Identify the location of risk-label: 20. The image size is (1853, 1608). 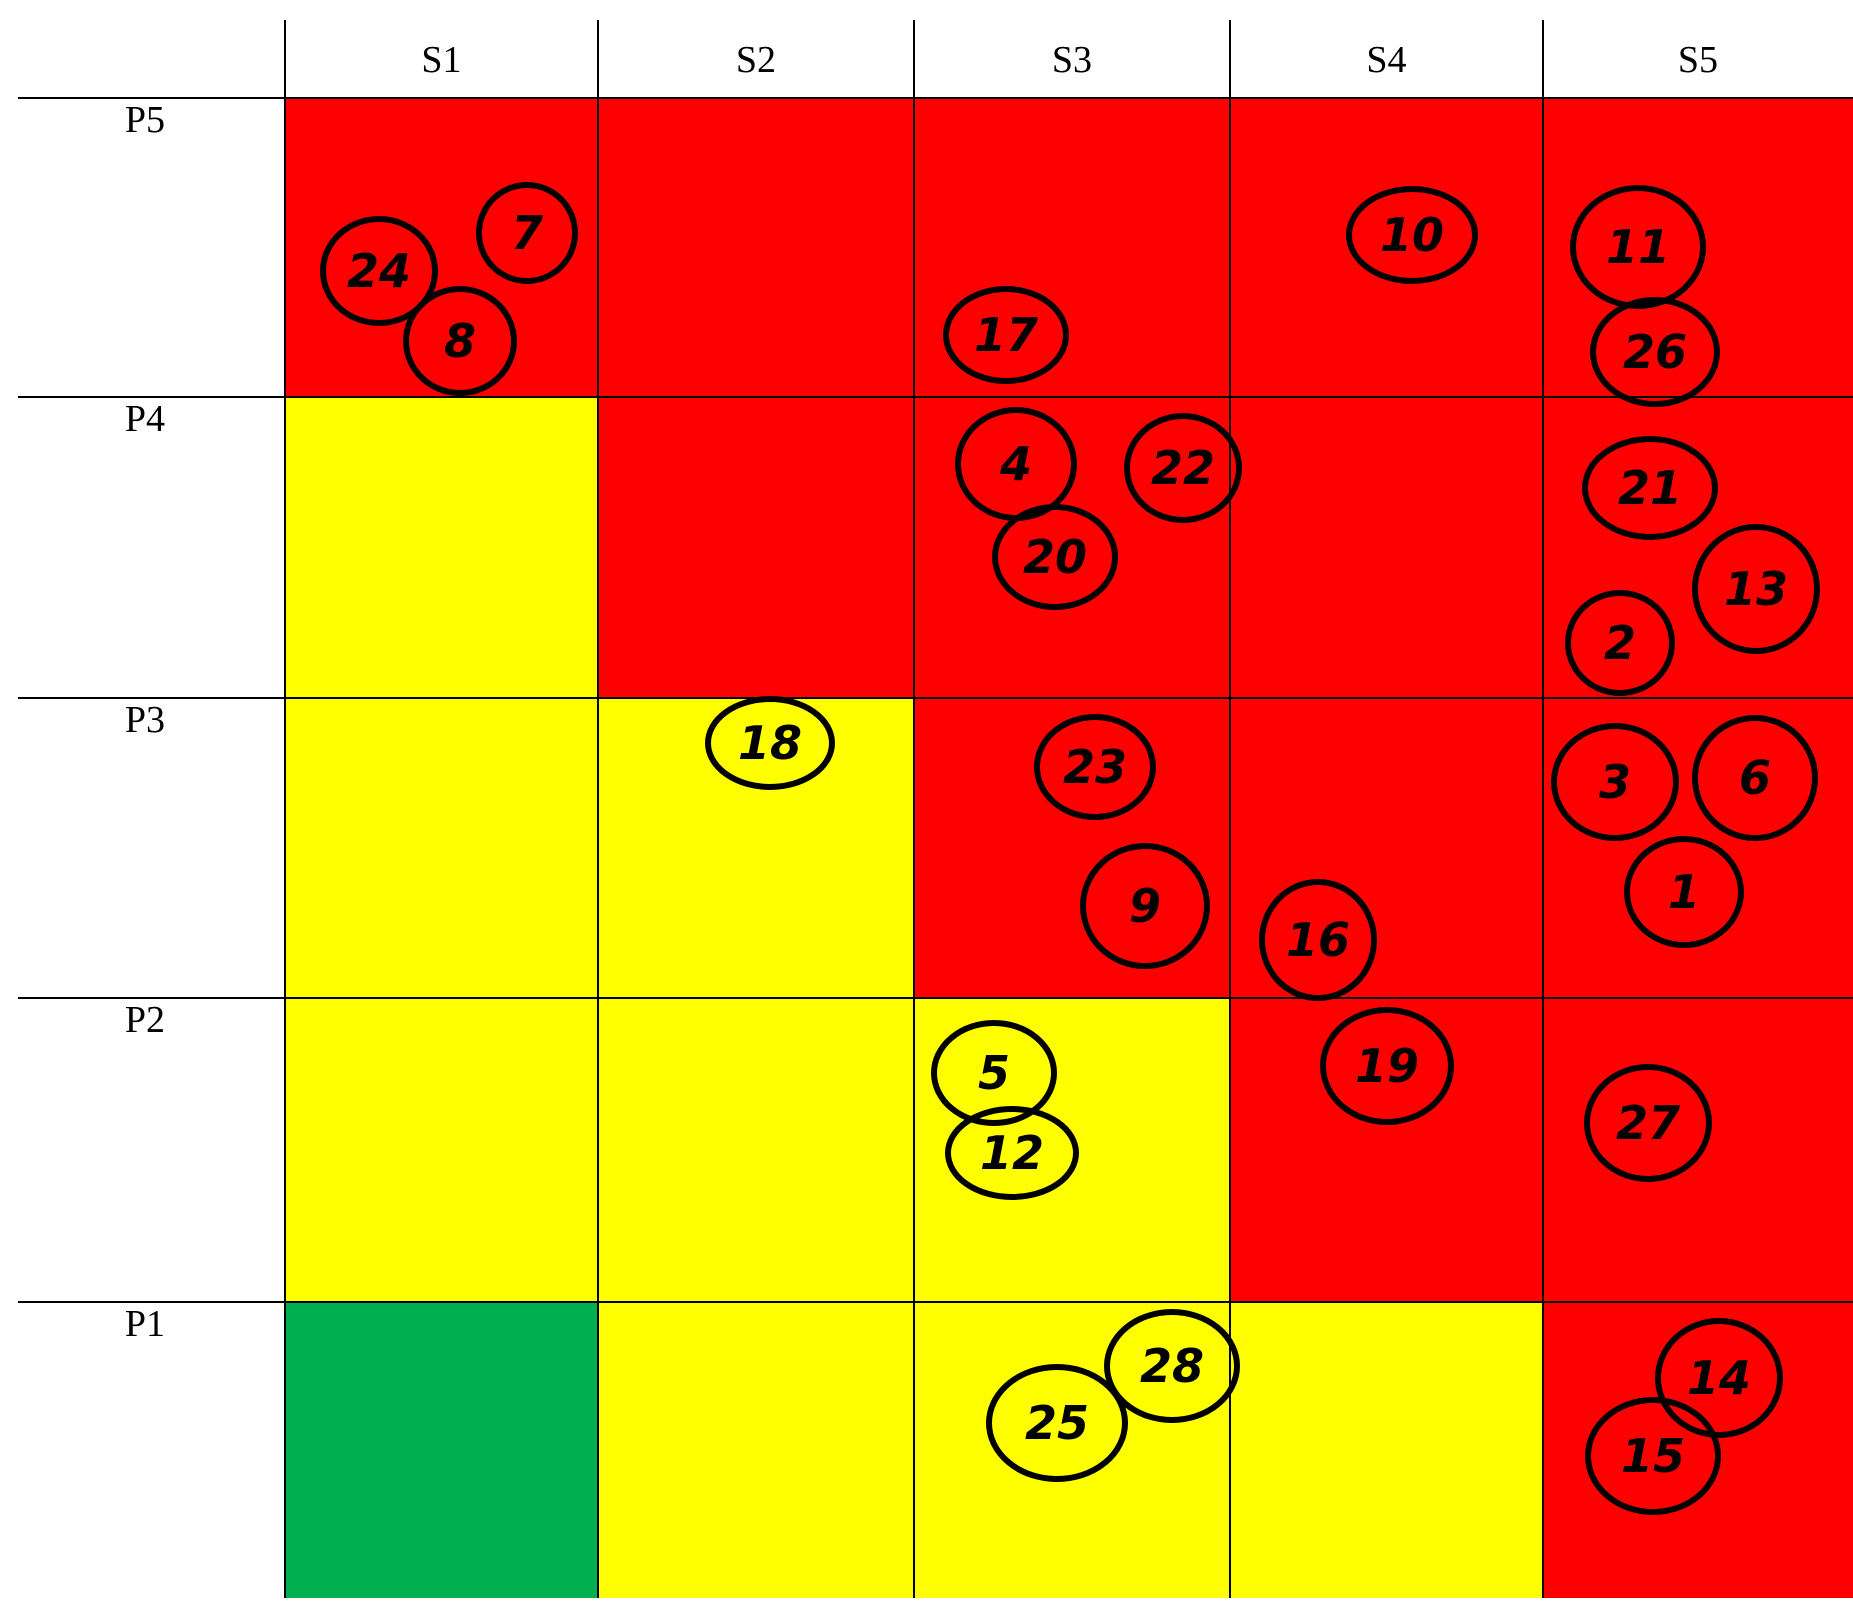
(1055, 557).